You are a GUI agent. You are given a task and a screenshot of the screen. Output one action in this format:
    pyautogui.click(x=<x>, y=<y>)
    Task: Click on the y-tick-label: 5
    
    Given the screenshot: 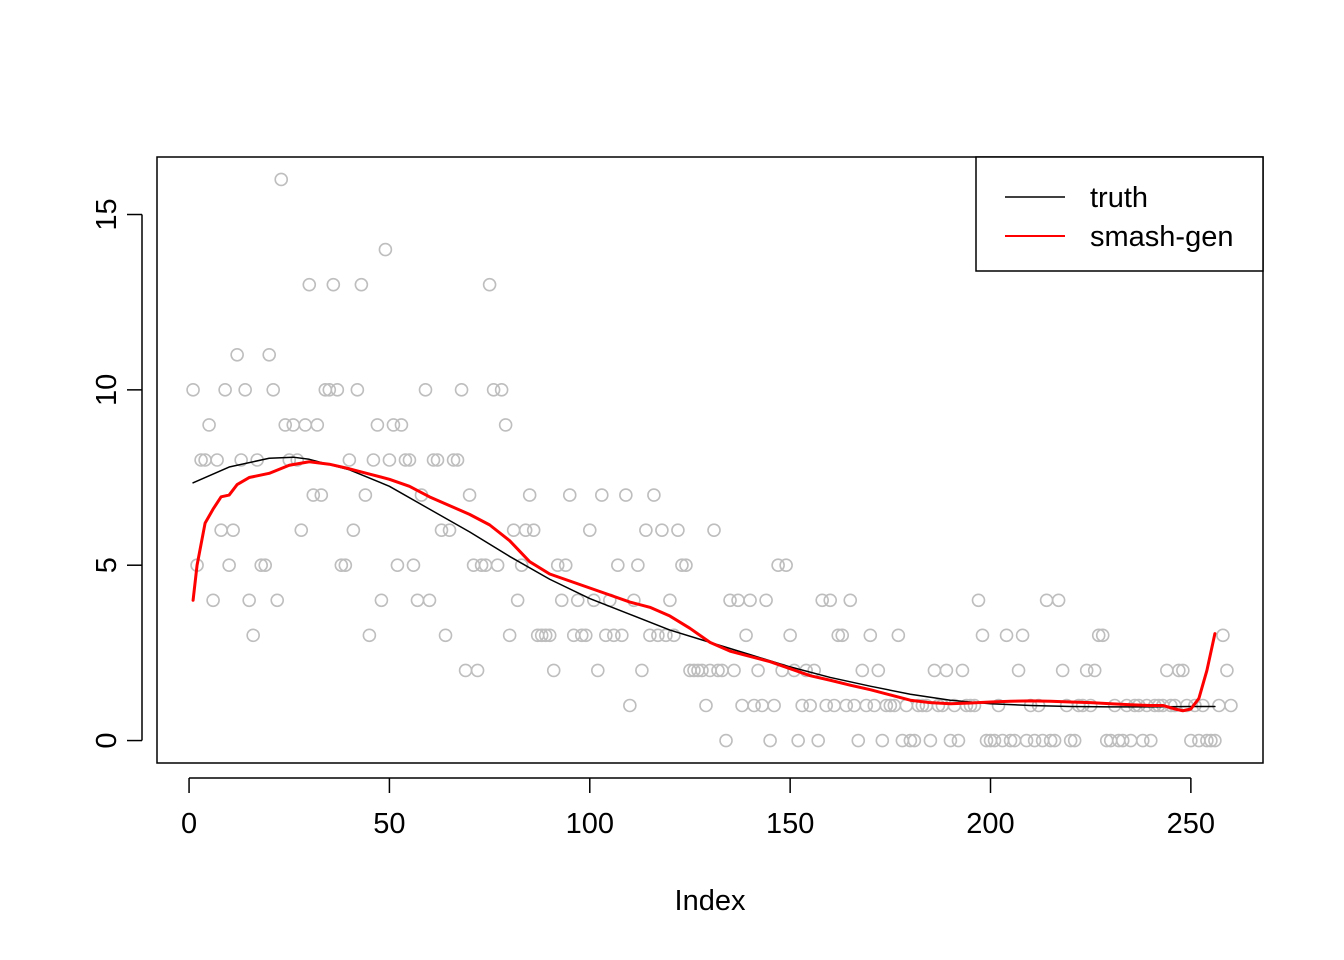 What is the action you would take?
    pyautogui.click(x=107, y=565)
    